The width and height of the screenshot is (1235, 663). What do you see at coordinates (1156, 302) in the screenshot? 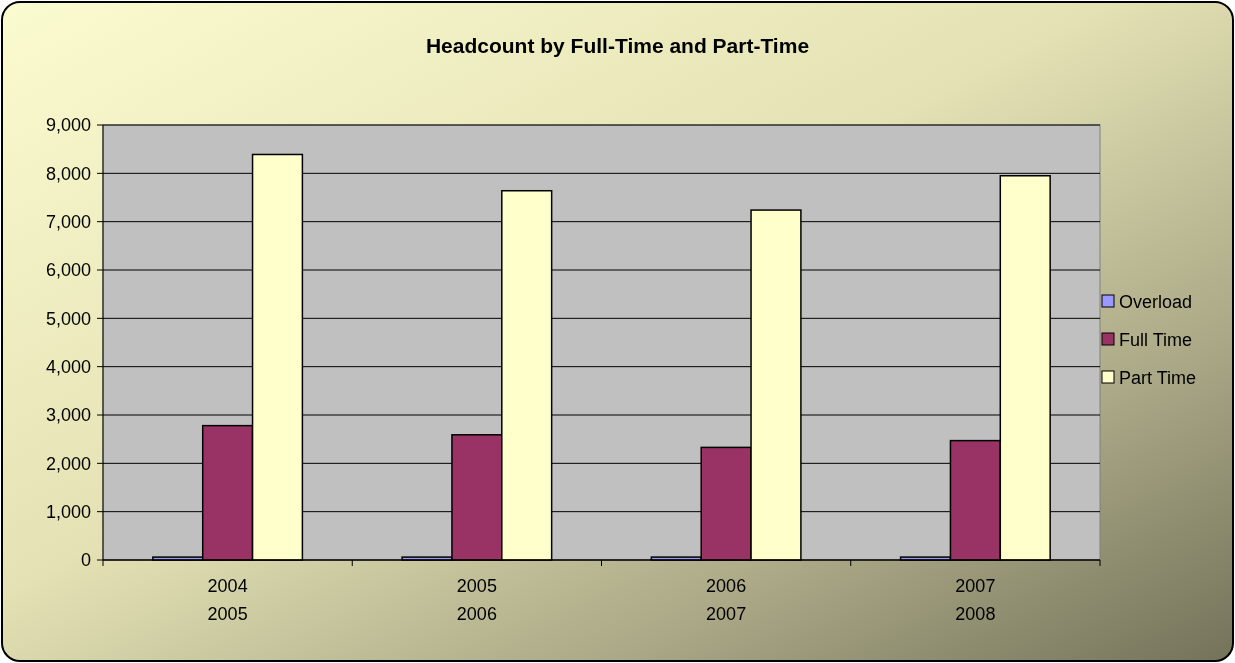
I see `legend-label: Overload` at bounding box center [1156, 302].